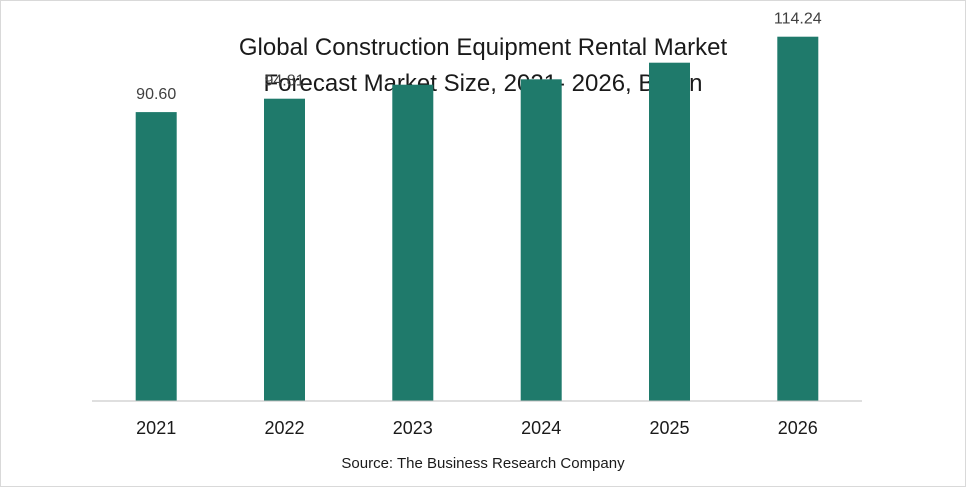 The height and width of the screenshot is (487, 966). What do you see at coordinates (541, 428) in the screenshot?
I see `x-tick-label-2024: 2024` at bounding box center [541, 428].